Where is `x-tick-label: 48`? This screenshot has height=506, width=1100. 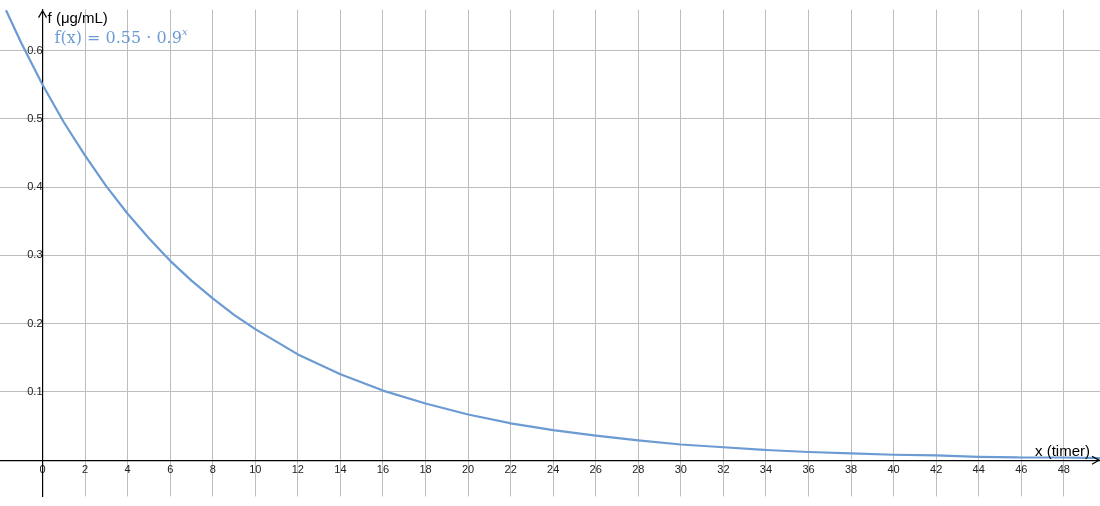 x-tick-label: 48 is located at coordinates (1063, 468).